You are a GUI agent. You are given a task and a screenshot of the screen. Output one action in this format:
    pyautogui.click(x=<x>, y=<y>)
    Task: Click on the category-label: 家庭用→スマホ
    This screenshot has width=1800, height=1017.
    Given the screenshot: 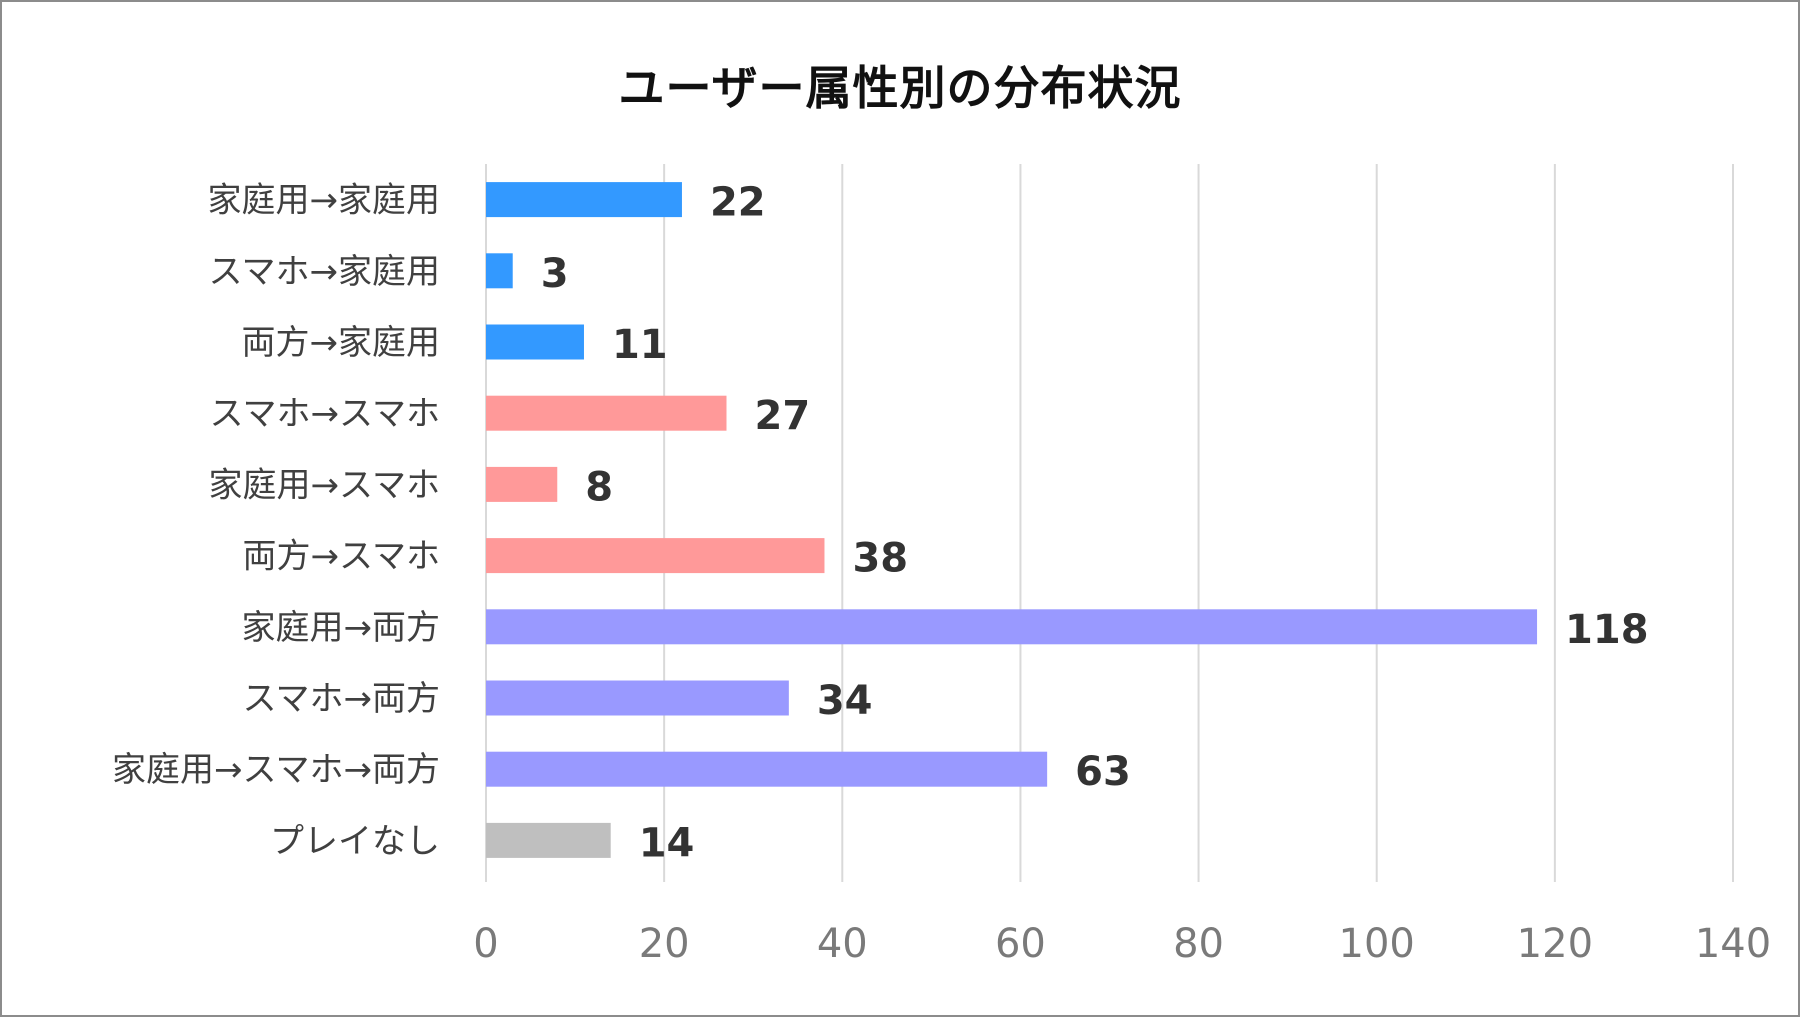 What is the action you would take?
    pyautogui.click(x=324, y=485)
    